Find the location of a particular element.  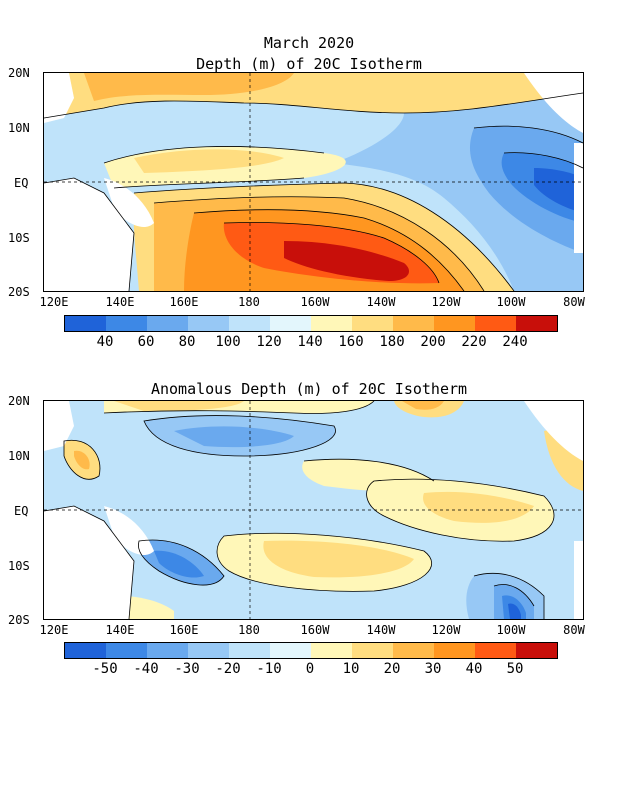

panel2-lat-label: EQ is located at coordinates (21, 511).